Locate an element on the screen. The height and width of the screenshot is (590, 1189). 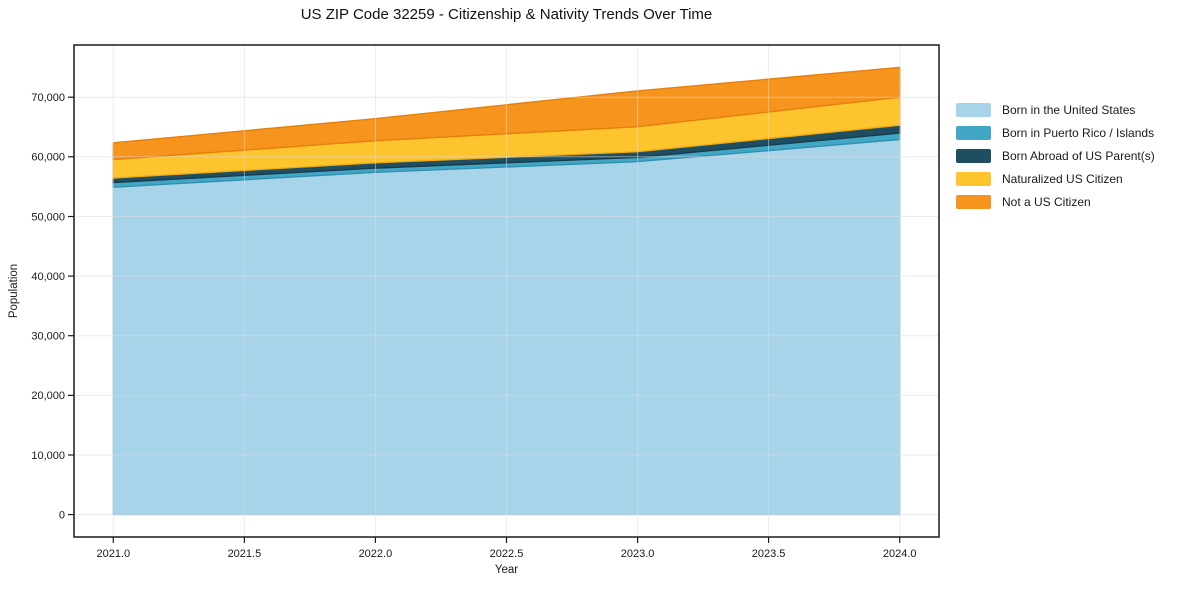
x-tick-label: 2022.5 is located at coordinates (507, 554).